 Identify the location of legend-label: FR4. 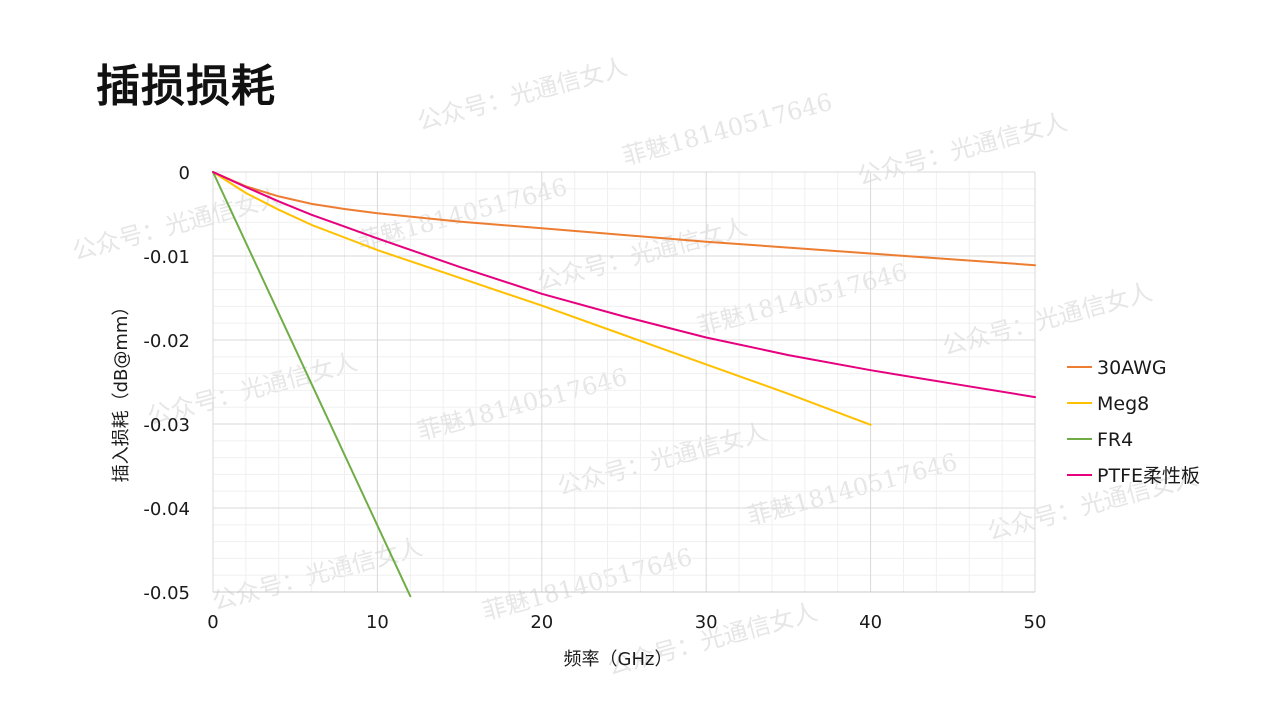
(1115, 440).